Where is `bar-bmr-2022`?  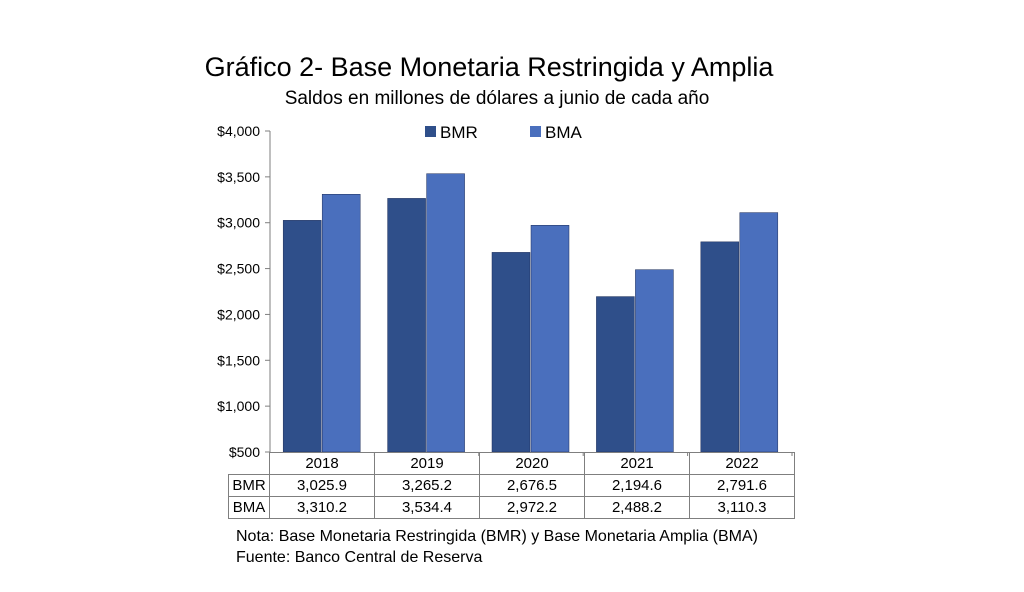 bar-bmr-2022 is located at coordinates (720, 347).